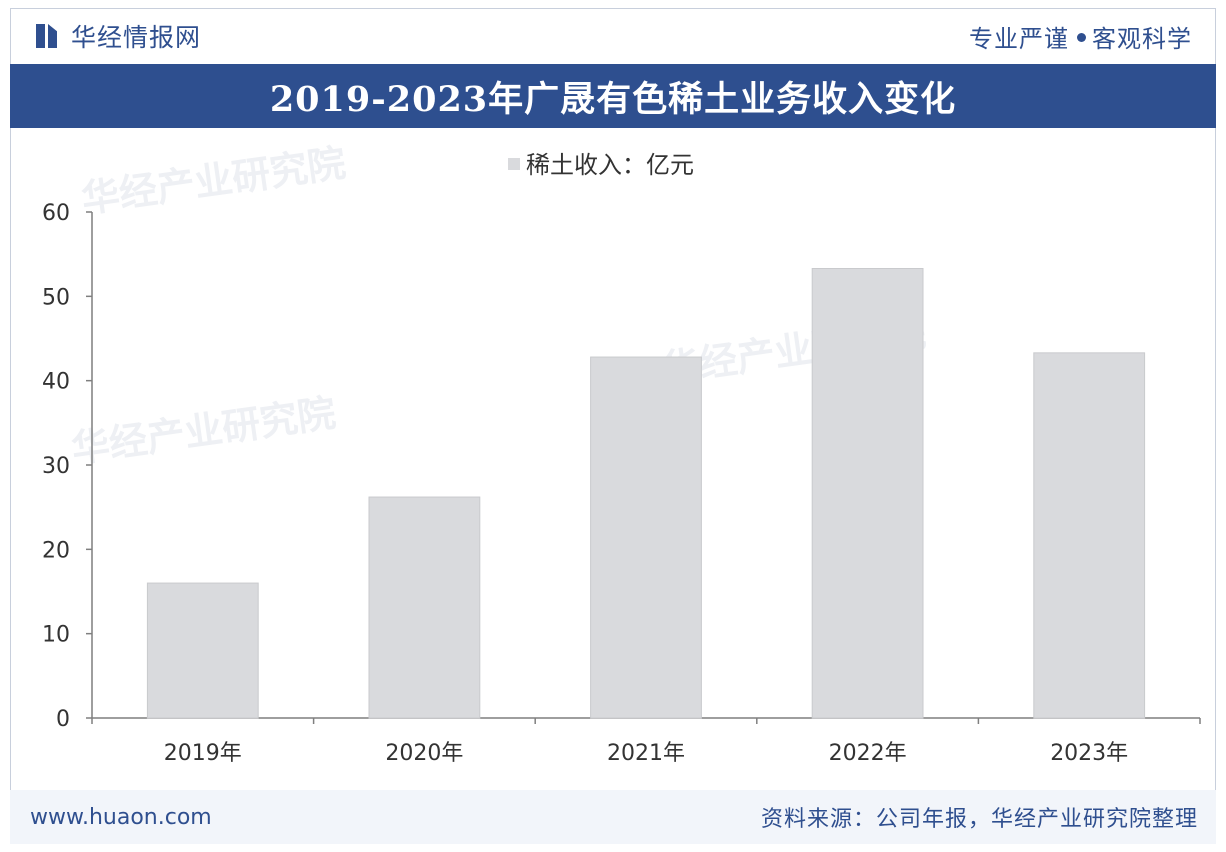 This screenshot has width=1226, height=852. Describe the element at coordinates (203, 753) in the screenshot. I see `x-tick-label: 2019年` at that location.